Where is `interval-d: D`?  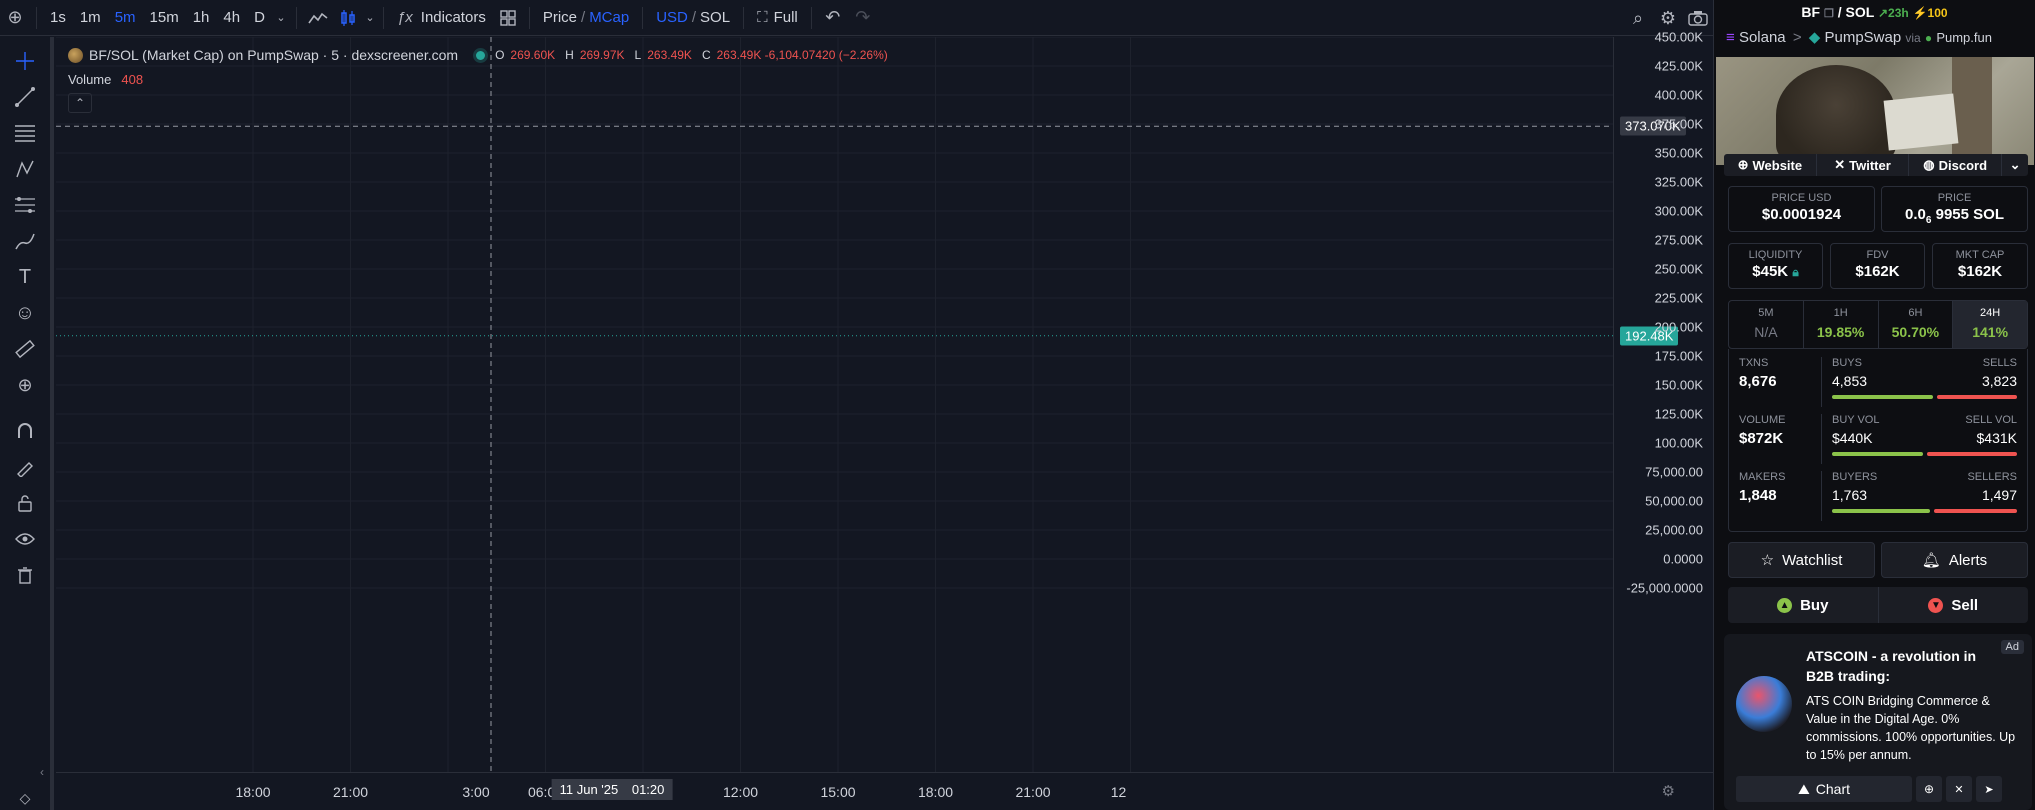
interval-d: D is located at coordinates (259, 17).